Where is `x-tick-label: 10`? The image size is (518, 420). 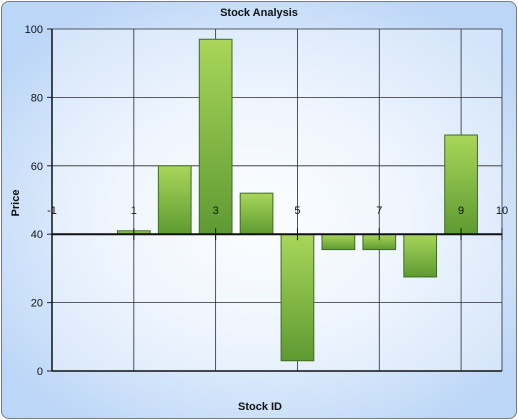
x-tick-label: 10 is located at coordinates (502, 211).